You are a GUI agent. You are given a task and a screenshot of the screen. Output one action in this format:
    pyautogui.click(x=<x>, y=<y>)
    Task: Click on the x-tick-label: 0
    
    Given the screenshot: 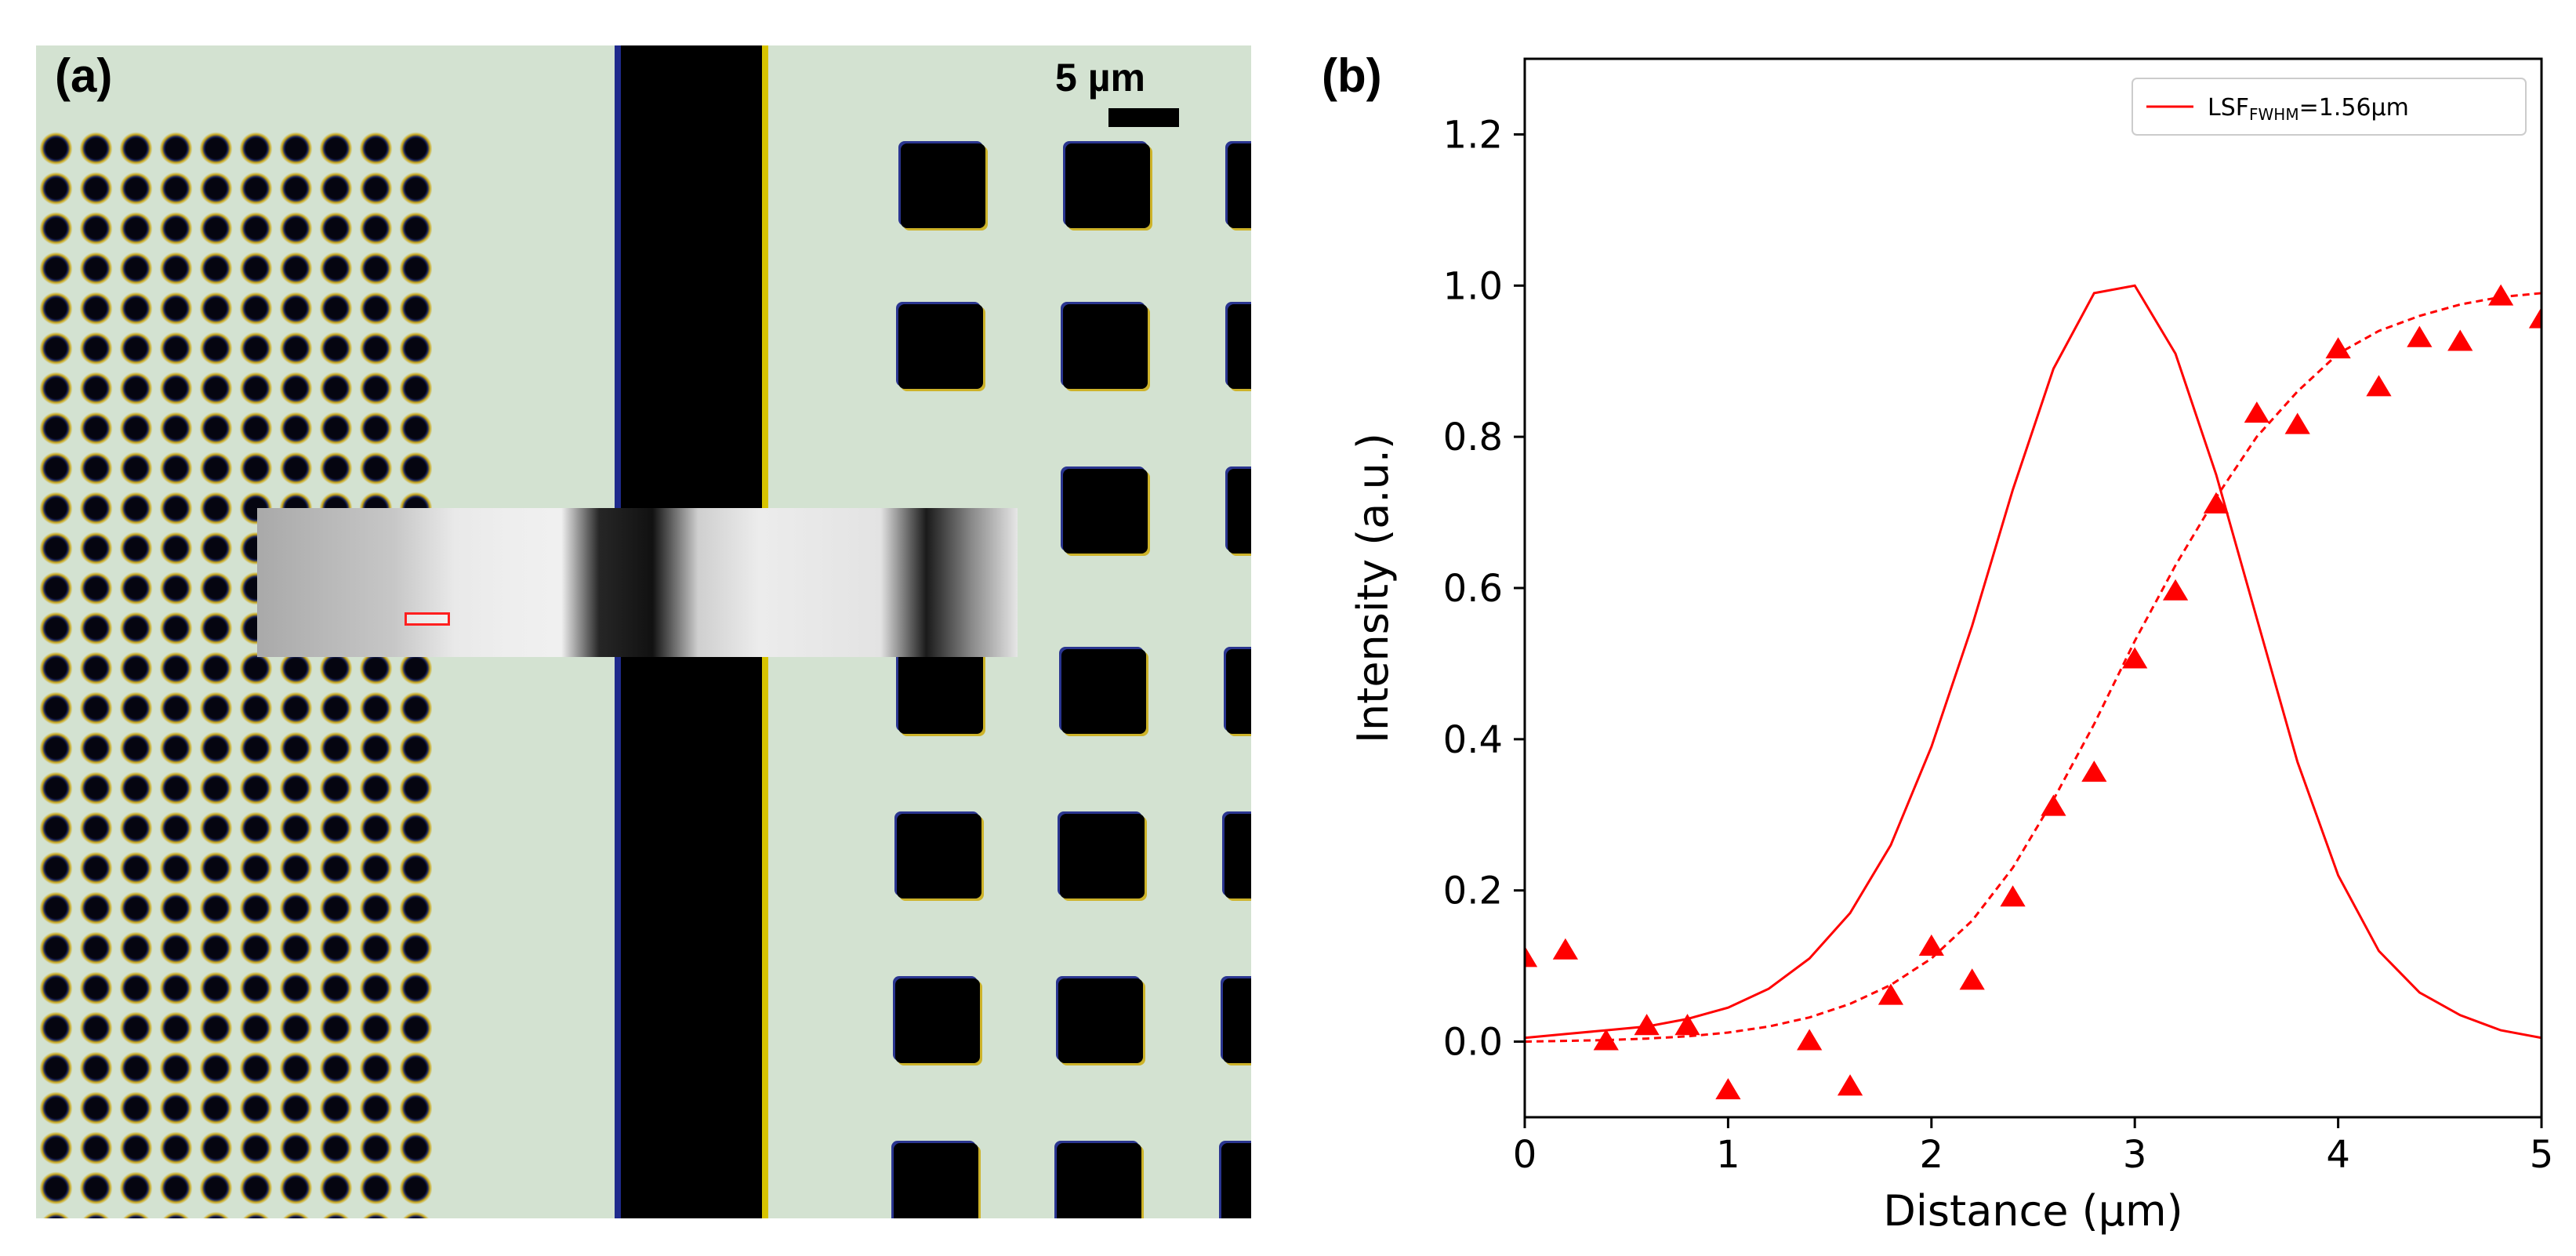 What is the action you would take?
    pyautogui.click(x=1525, y=1155)
    